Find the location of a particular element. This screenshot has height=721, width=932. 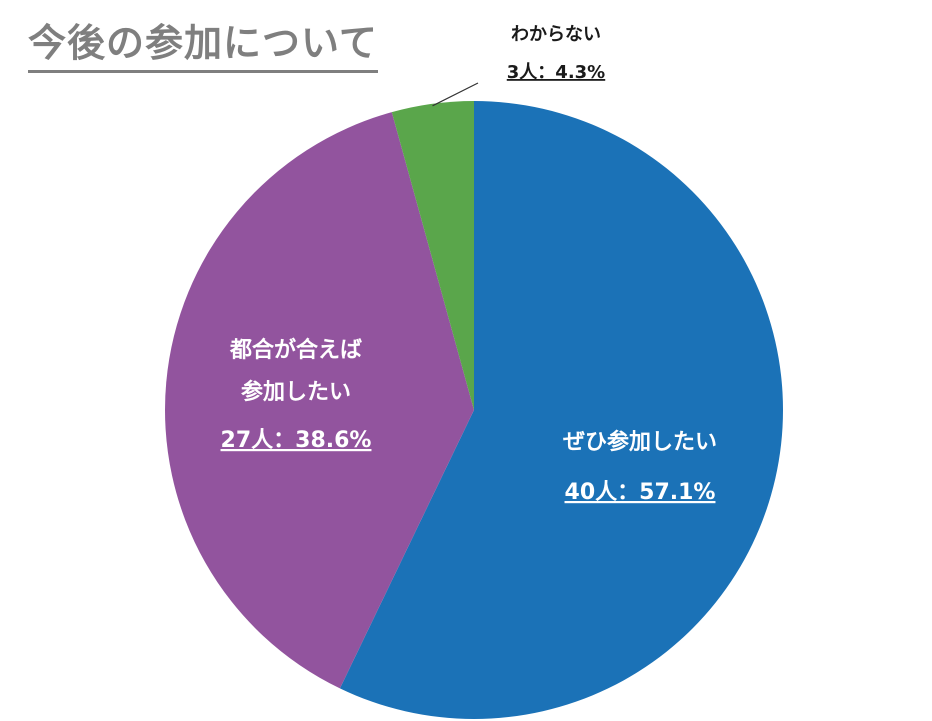

leader-line-wakaranai is located at coordinates (455, 94).